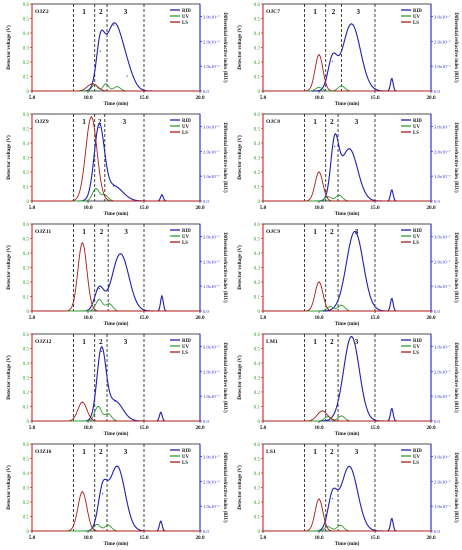 The height and width of the screenshot is (550, 462). Describe the element at coordinates (42, 122) in the screenshot. I see `panel-title: OJZ9` at that location.